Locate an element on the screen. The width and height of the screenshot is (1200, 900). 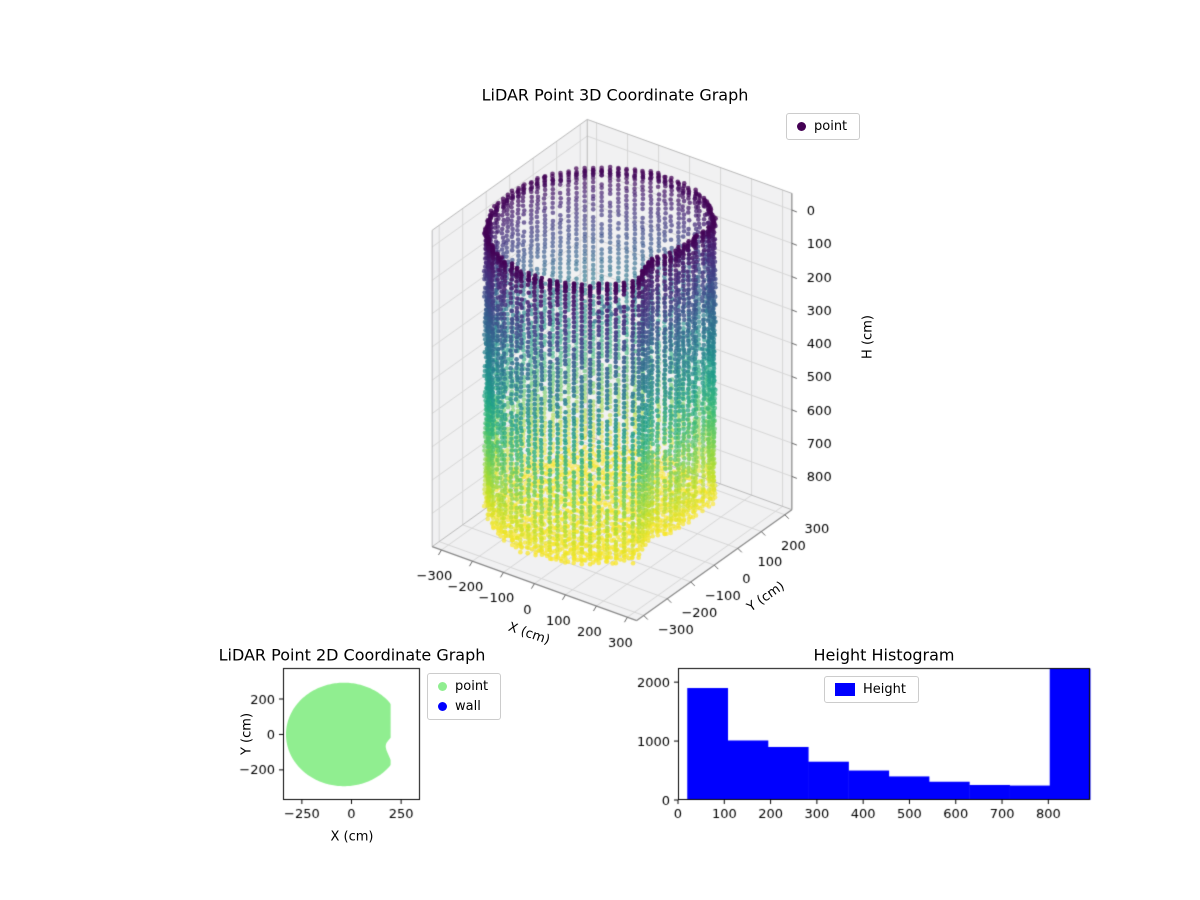
plot3d-legend: point is located at coordinates (823, 126).